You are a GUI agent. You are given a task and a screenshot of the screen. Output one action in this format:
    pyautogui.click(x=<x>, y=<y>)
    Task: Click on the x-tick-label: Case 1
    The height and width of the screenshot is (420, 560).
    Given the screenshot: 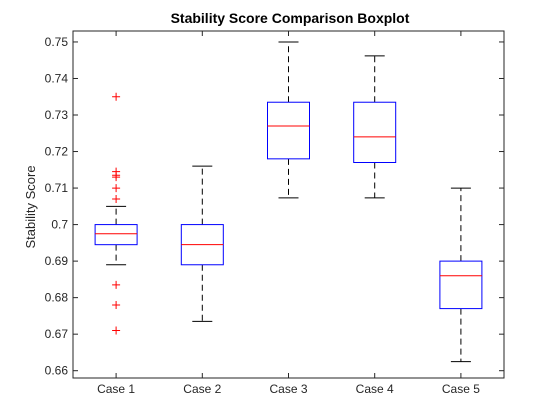 What is the action you would take?
    pyautogui.click(x=116, y=389)
    